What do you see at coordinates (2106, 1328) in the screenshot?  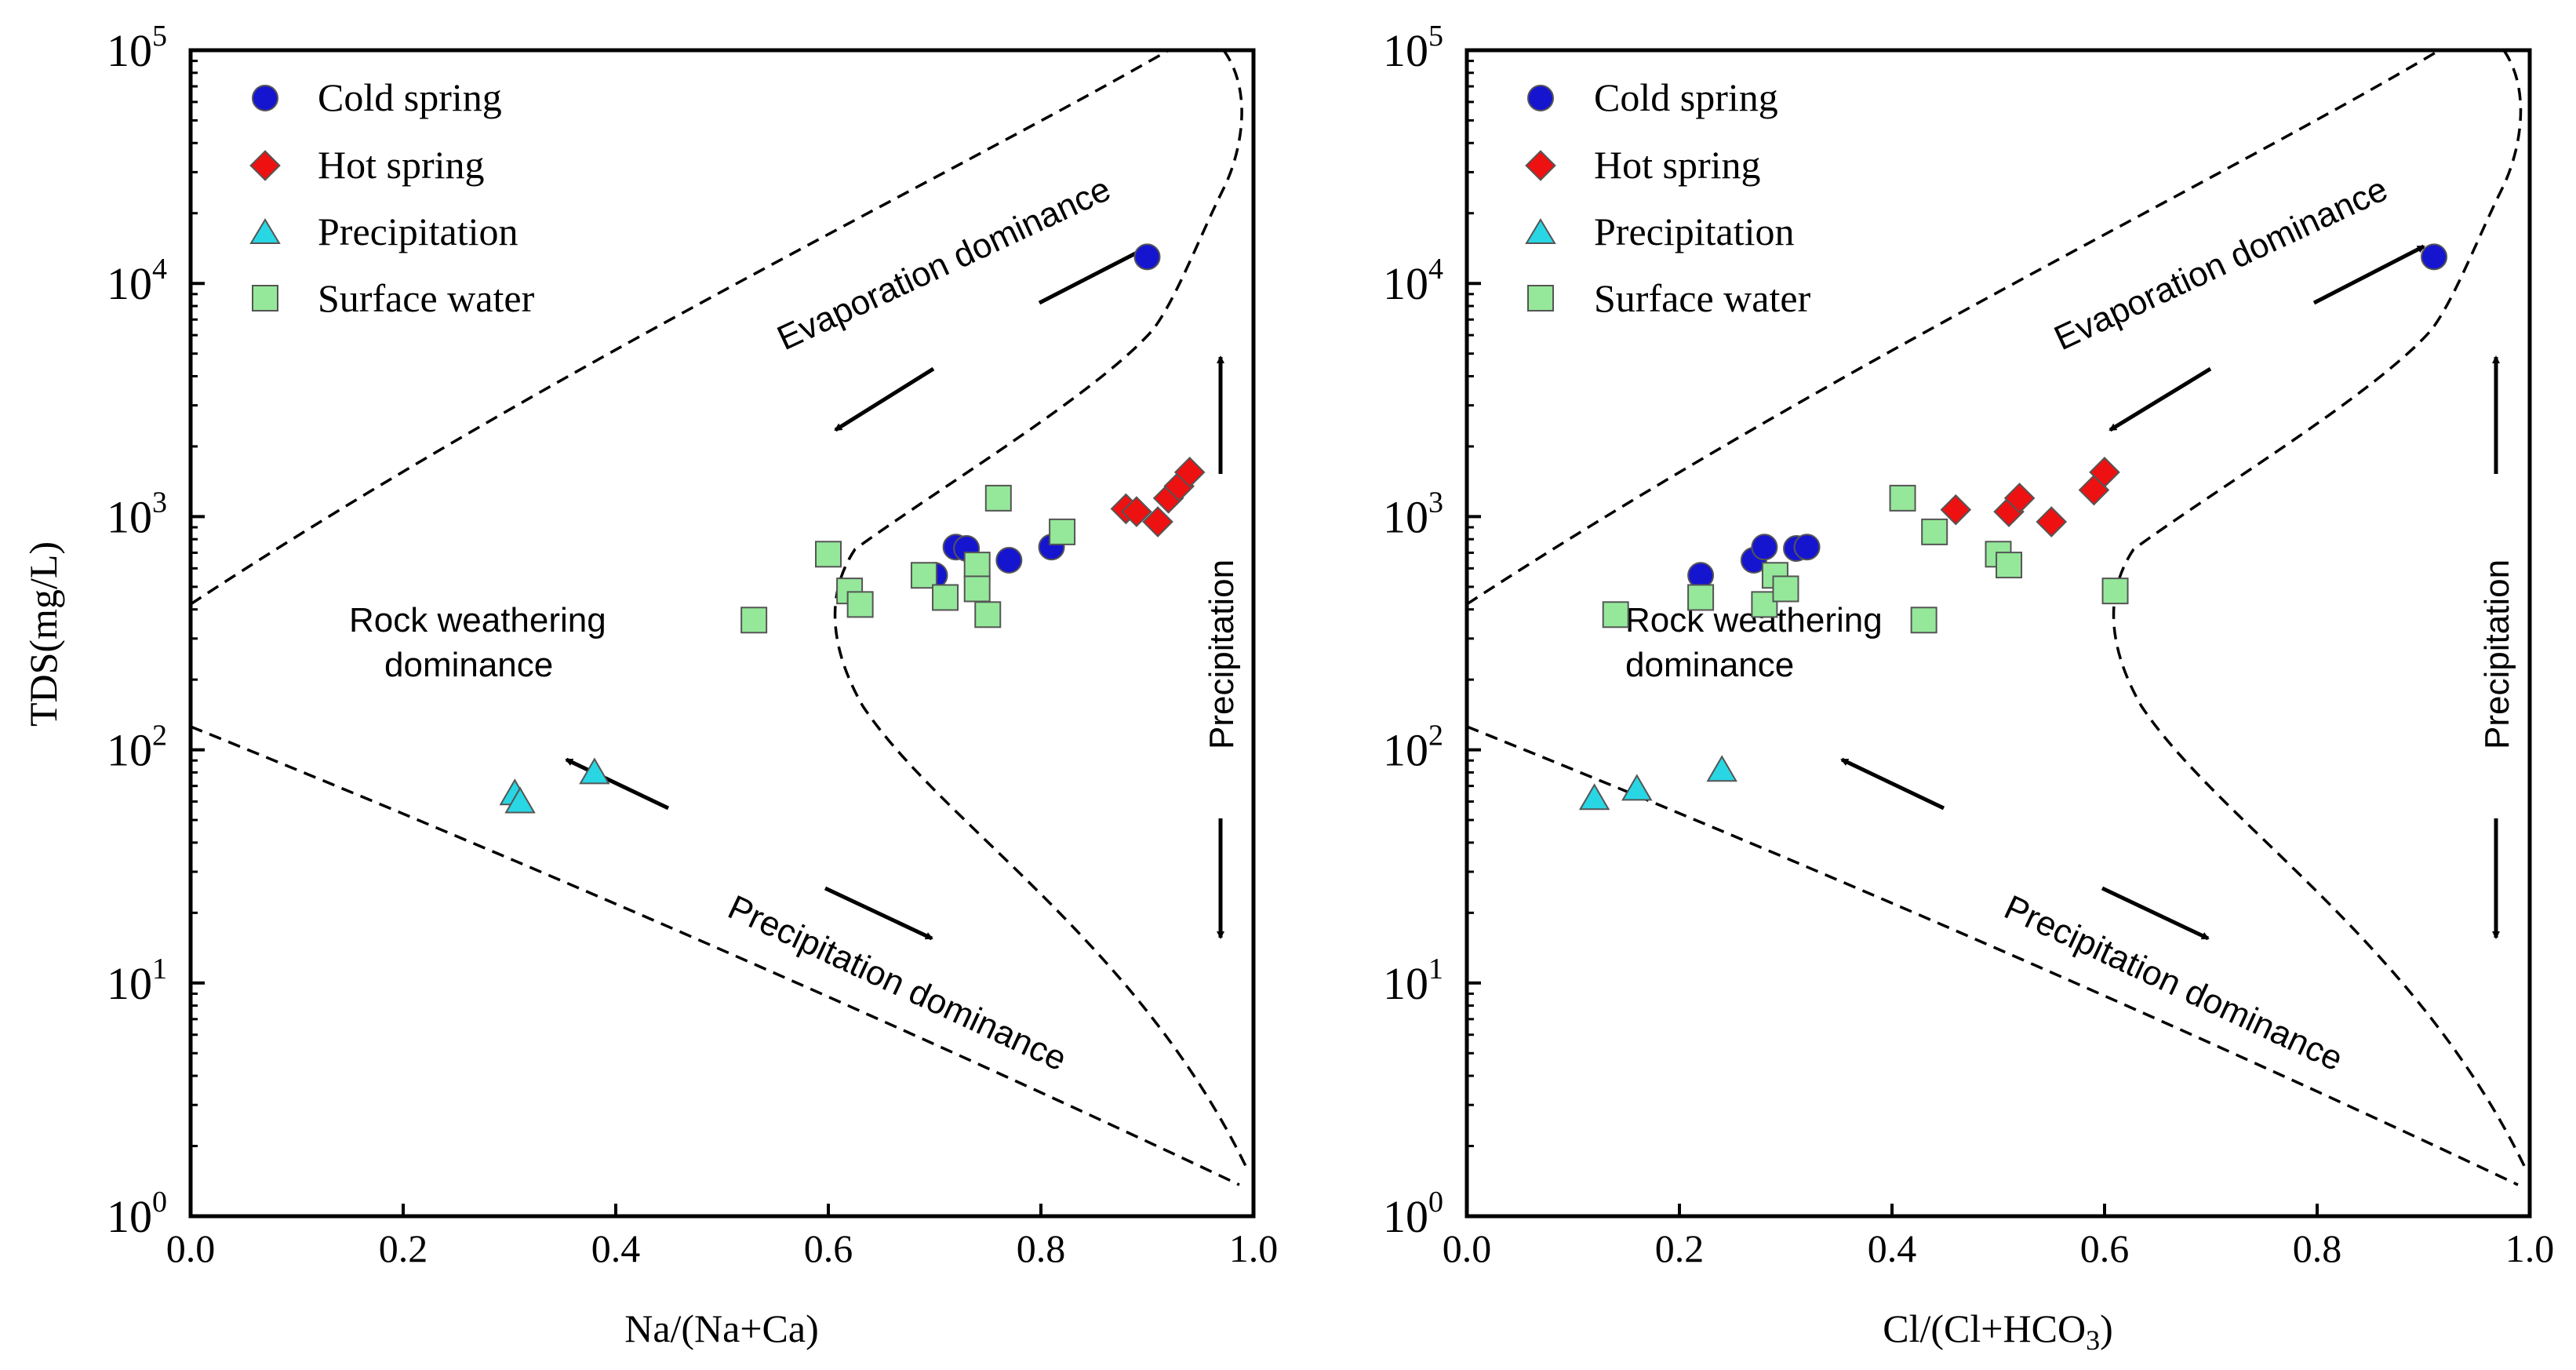 I see `right-x-axis-label-tail: )` at bounding box center [2106, 1328].